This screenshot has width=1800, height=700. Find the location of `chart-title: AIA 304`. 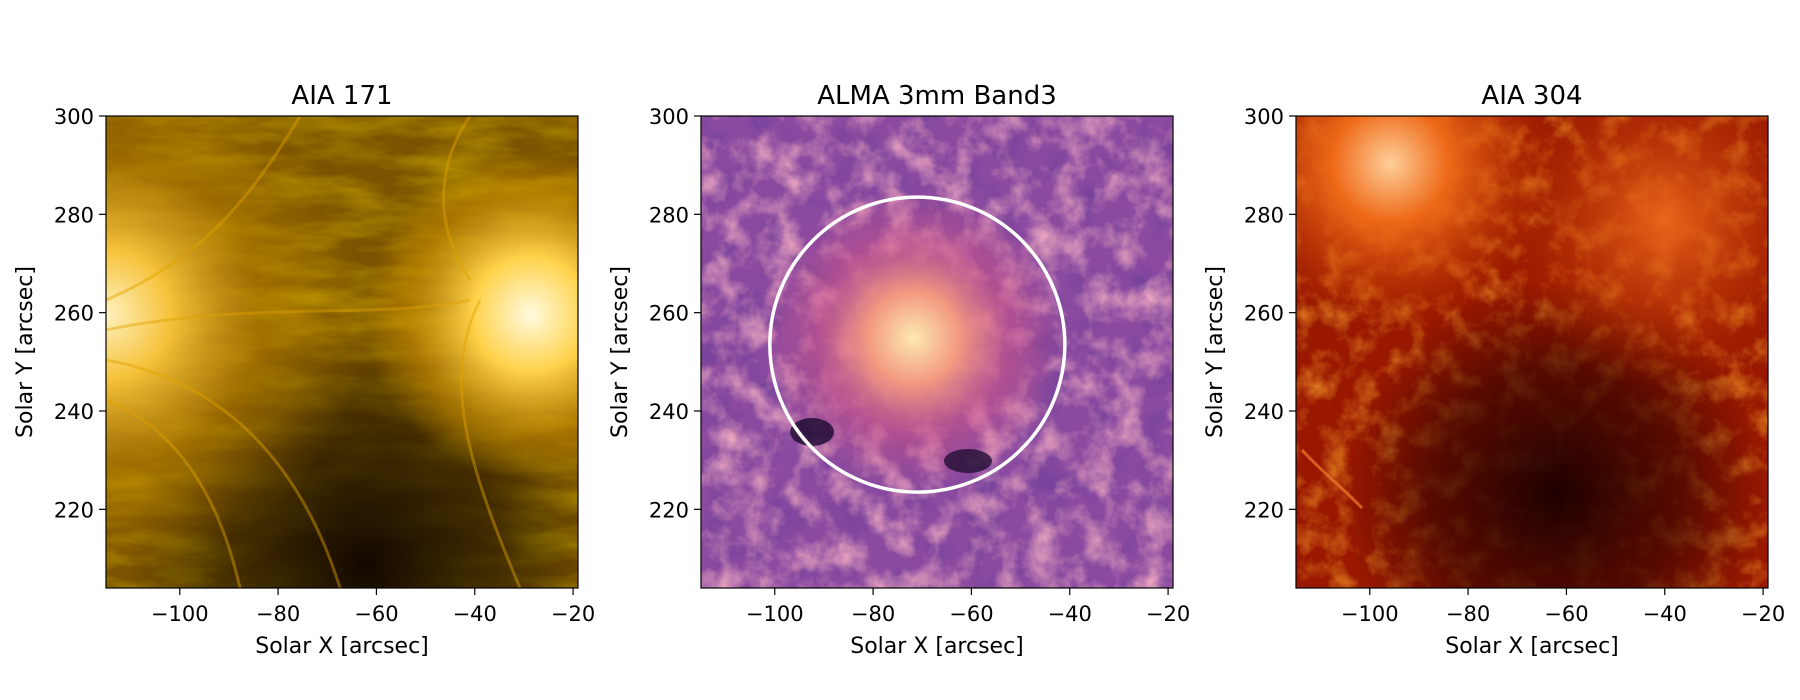

chart-title: AIA 304 is located at coordinates (1531, 96).